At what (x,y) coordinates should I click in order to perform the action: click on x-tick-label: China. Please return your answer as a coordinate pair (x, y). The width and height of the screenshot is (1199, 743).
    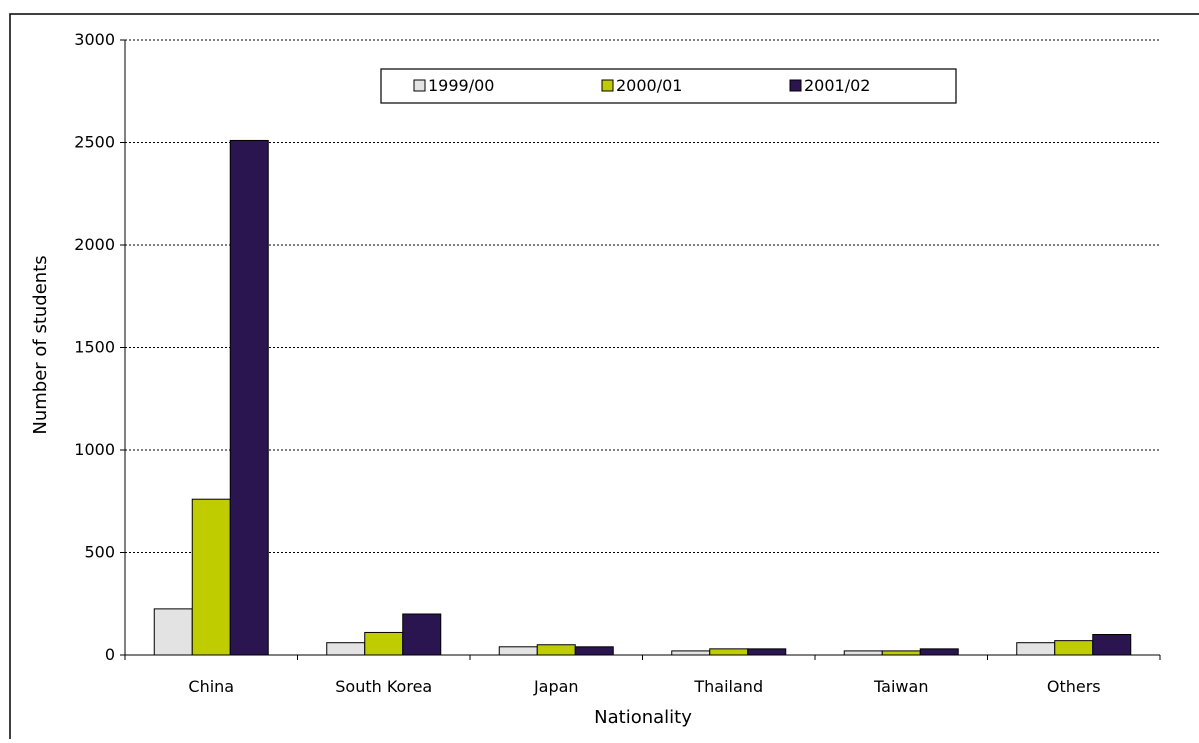
    Looking at the image, I should click on (211, 686).